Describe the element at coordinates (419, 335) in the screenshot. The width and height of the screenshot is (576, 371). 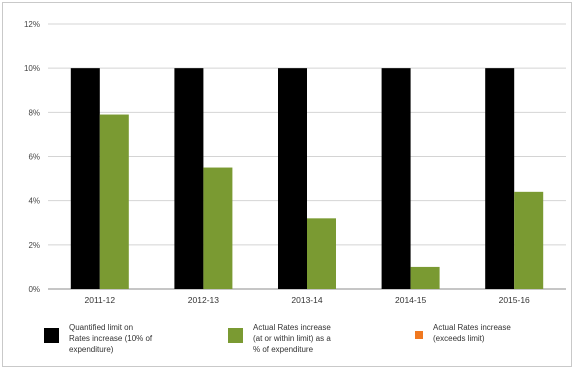
I see `orange-square-icon` at that location.